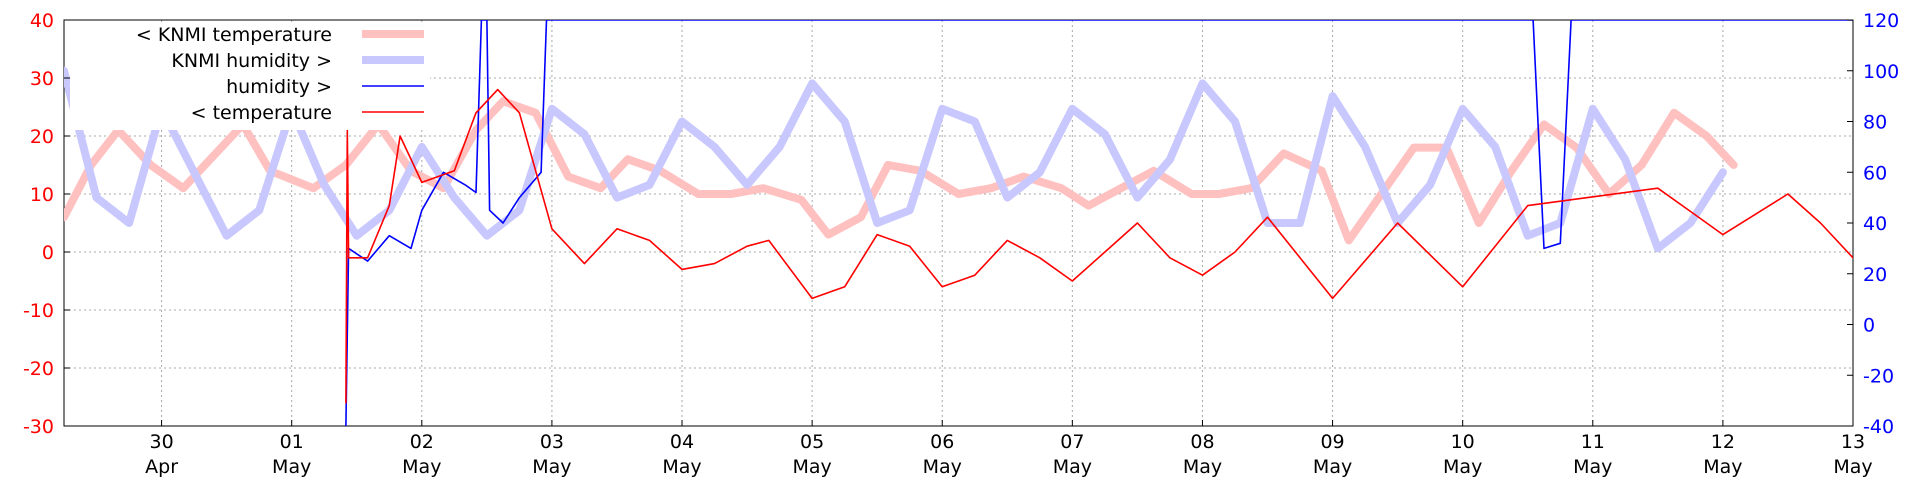  I want to click on x-tick-day: 08, so click(1202, 442).